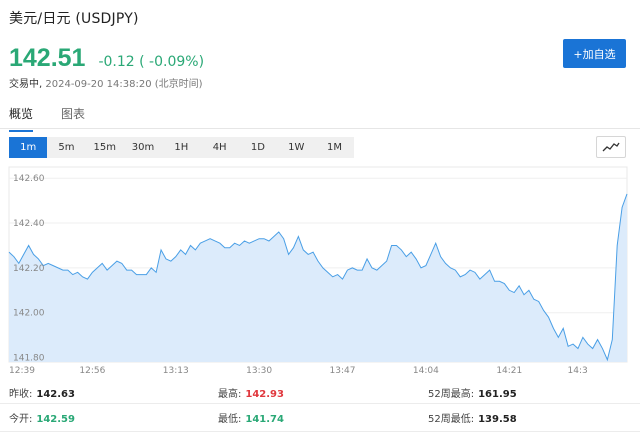  Describe the element at coordinates (143, 147) in the screenshot. I see `period-30m: 30m` at that location.